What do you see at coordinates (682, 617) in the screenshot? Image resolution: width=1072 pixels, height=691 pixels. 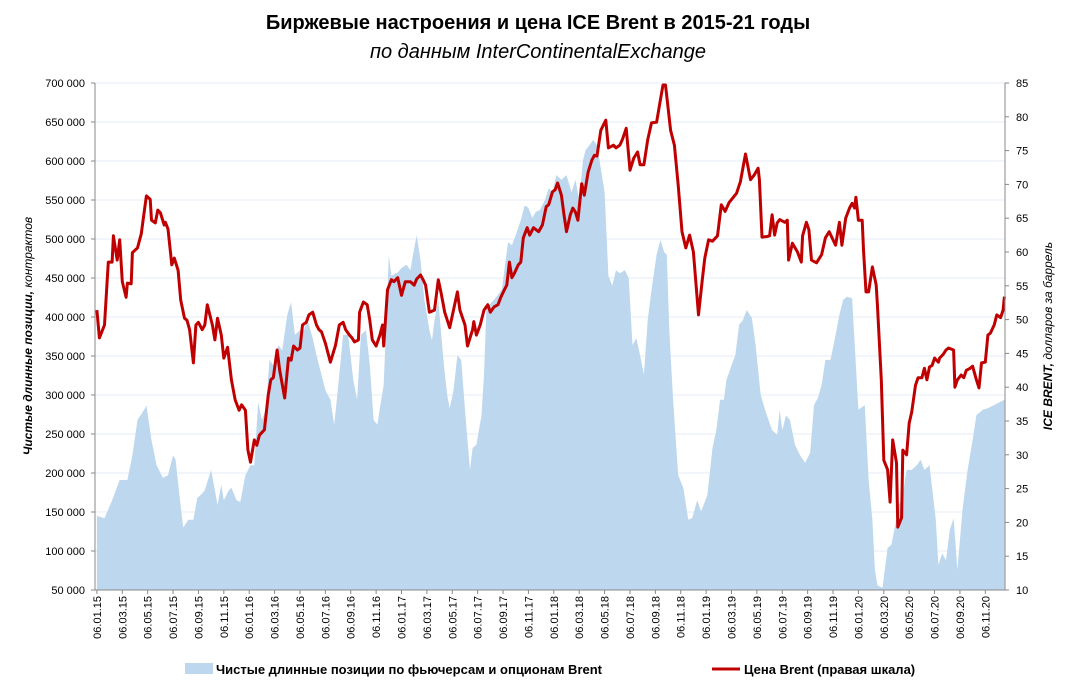 I see `x-tick-label: 06.11.18` at bounding box center [682, 617].